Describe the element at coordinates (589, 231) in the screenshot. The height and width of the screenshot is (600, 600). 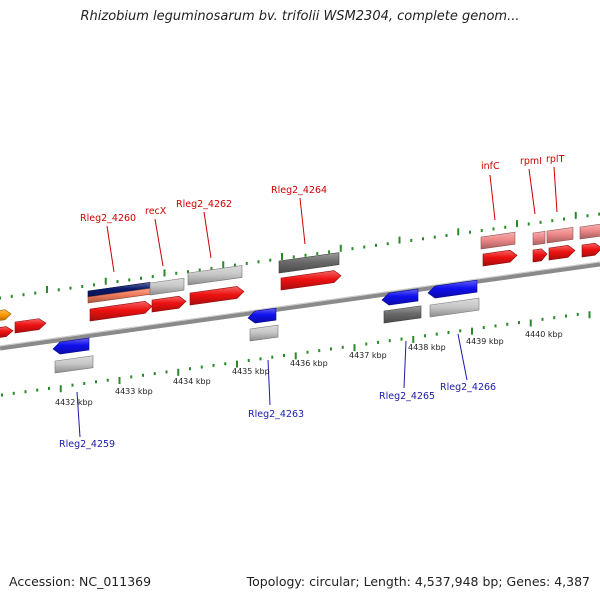
I see `gene-rplt-2-light` at that location.